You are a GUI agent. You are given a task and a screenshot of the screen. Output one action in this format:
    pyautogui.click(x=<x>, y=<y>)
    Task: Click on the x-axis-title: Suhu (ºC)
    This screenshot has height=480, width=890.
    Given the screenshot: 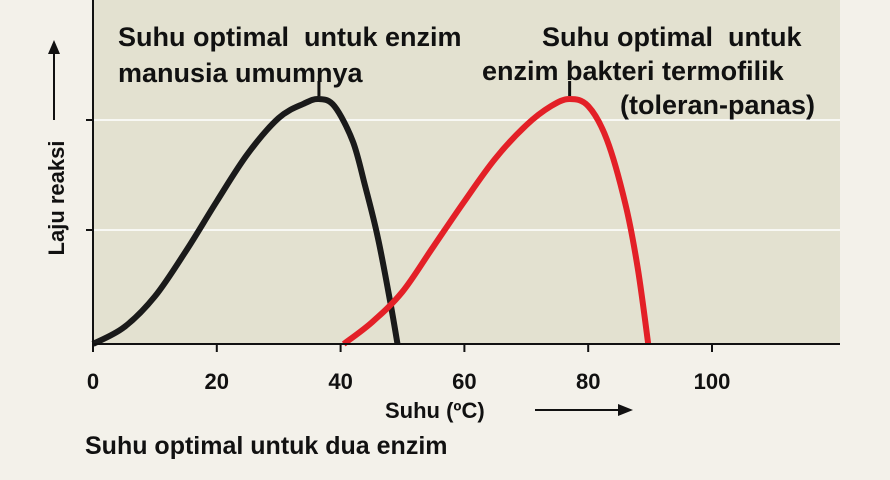 What is the action you would take?
    pyautogui.click(x=435, y=410)
    